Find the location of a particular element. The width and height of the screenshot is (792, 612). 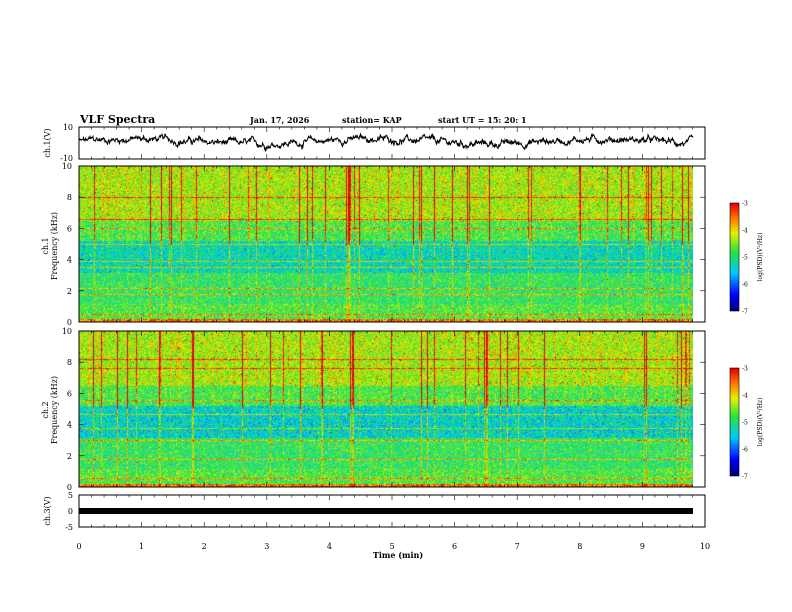

ch1-waveform-panel: 10 -10 ch.1(V) is located at coordinates (374, 143).